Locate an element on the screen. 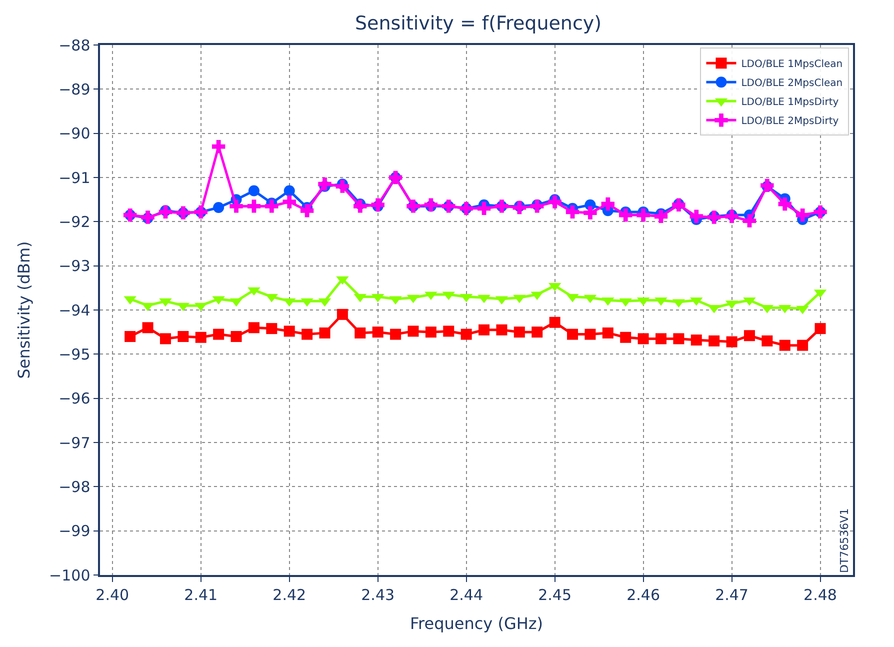 The height and width of the screenshot is (647, 894). y-tick-label: −92 is located at coordinates (74, 221).